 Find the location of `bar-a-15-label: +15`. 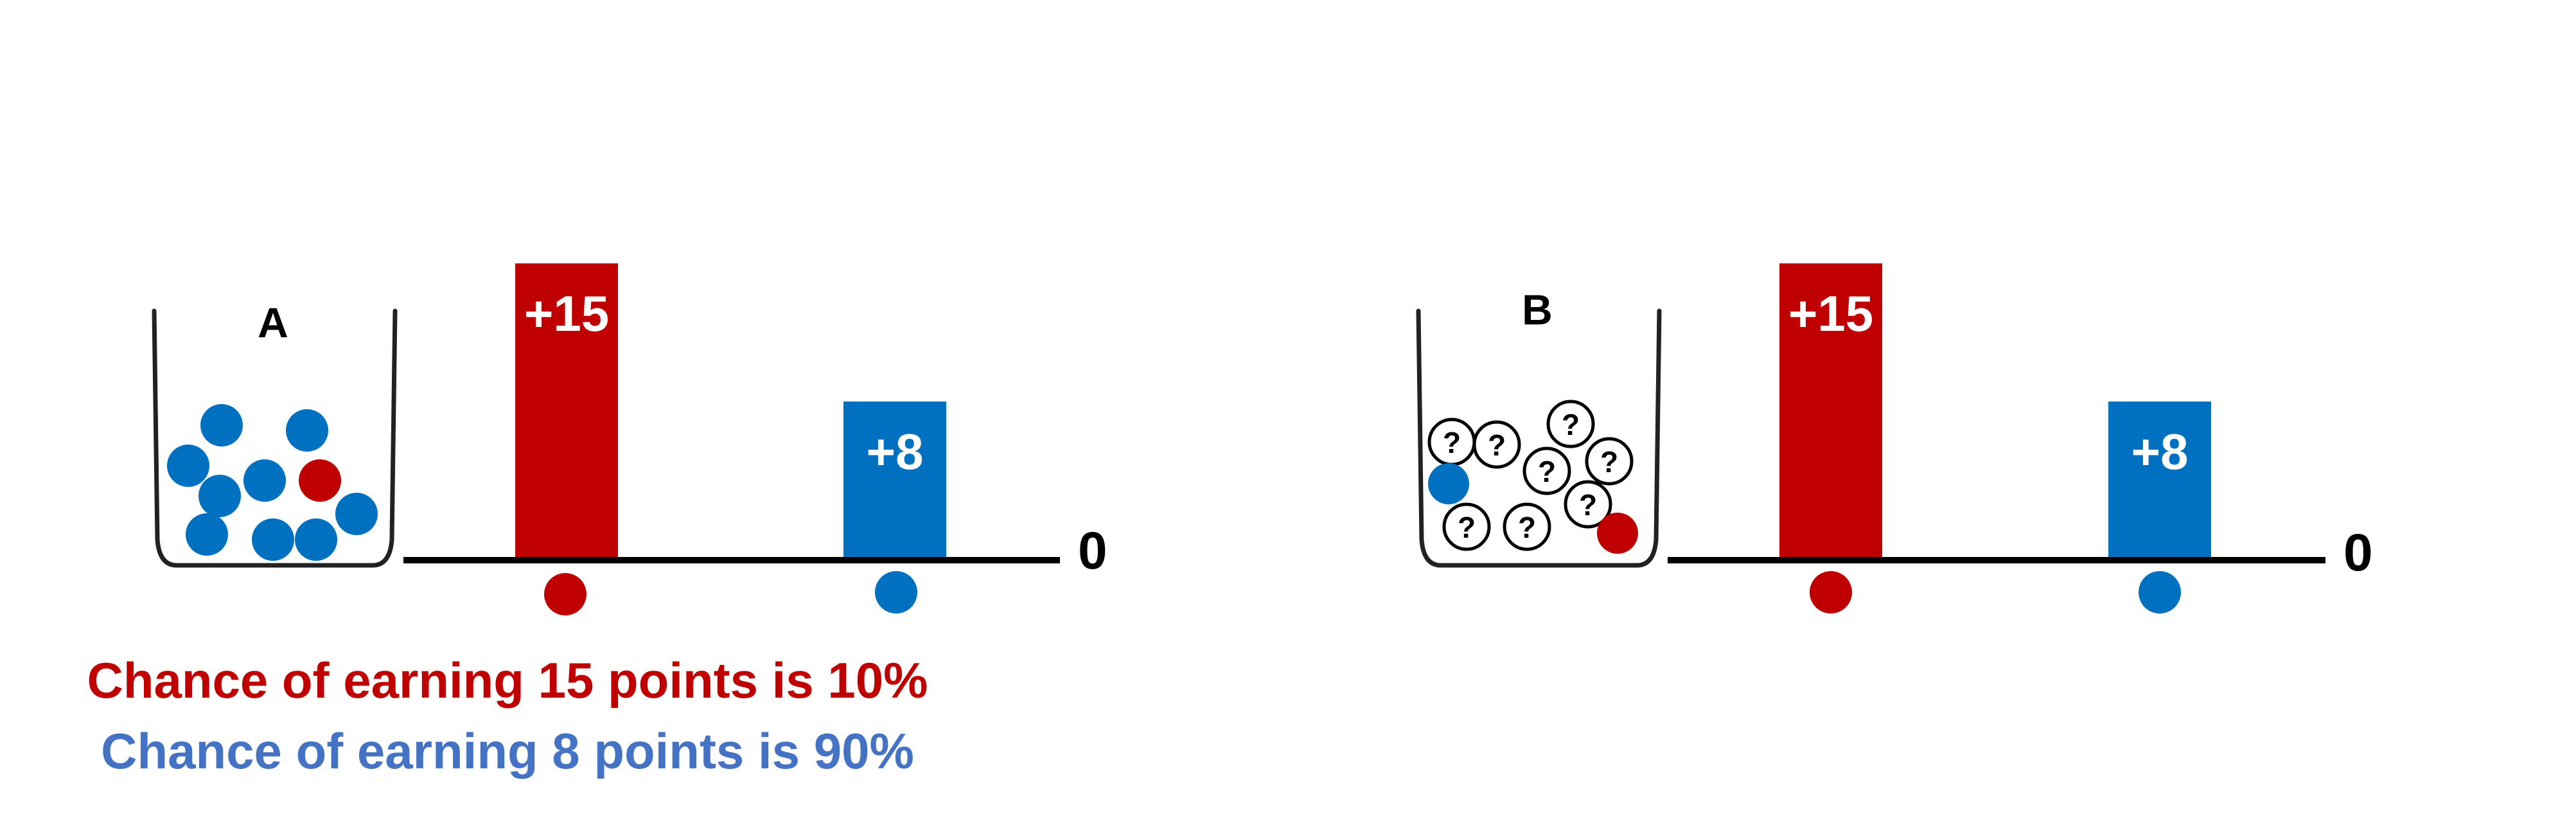

bar-a-15-label: +15 is located at coordinates (566, 313).